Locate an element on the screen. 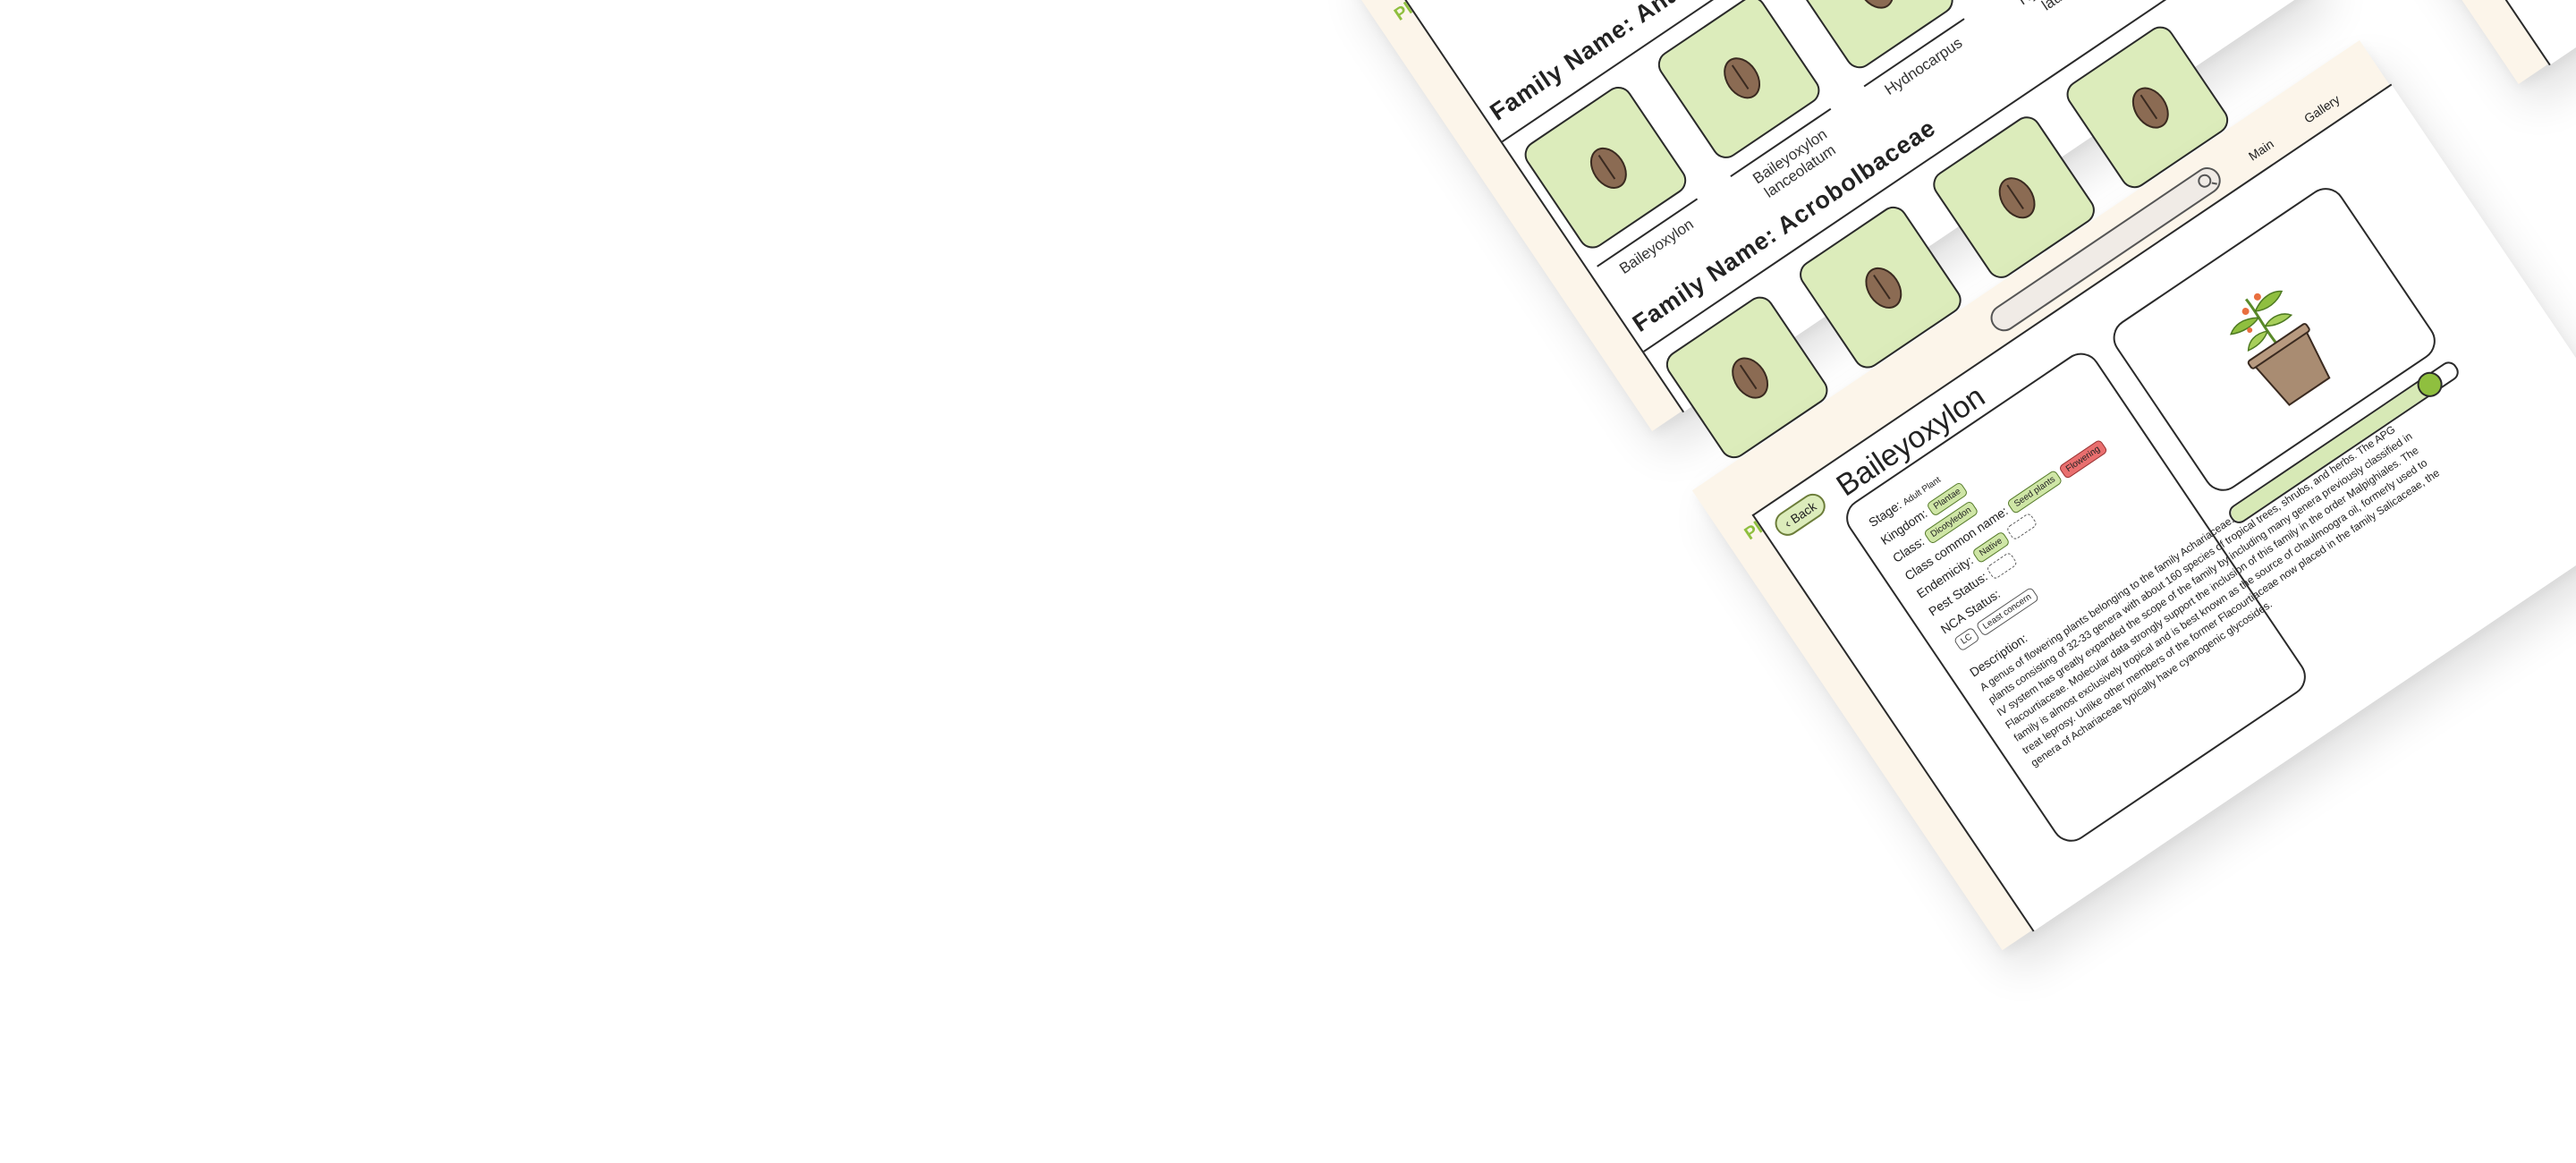 Image resolution: width=2576 pixels, height=1163 pixels. plant-tile is located at coordinates (1605, 167).